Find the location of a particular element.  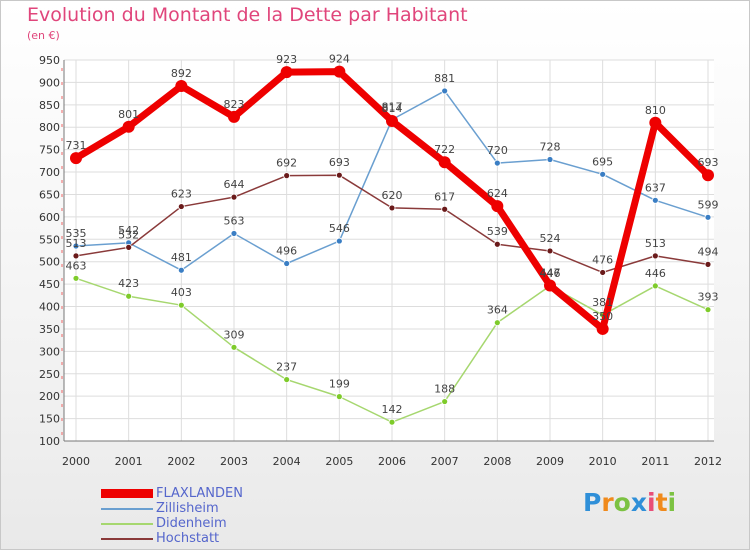

y-tick-label: 500 is located at coordinates (49, 262).